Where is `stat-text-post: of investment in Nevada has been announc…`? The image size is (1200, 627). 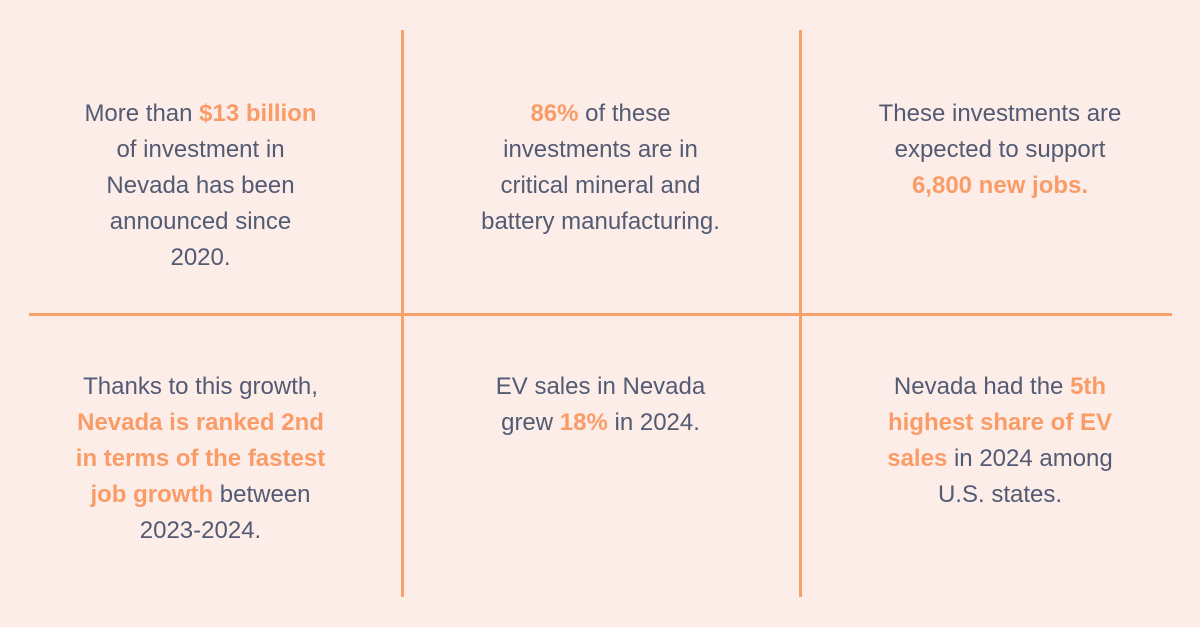 stat-text-post: of investment in Nevada has been announc… is located at coordinates (200, 203).